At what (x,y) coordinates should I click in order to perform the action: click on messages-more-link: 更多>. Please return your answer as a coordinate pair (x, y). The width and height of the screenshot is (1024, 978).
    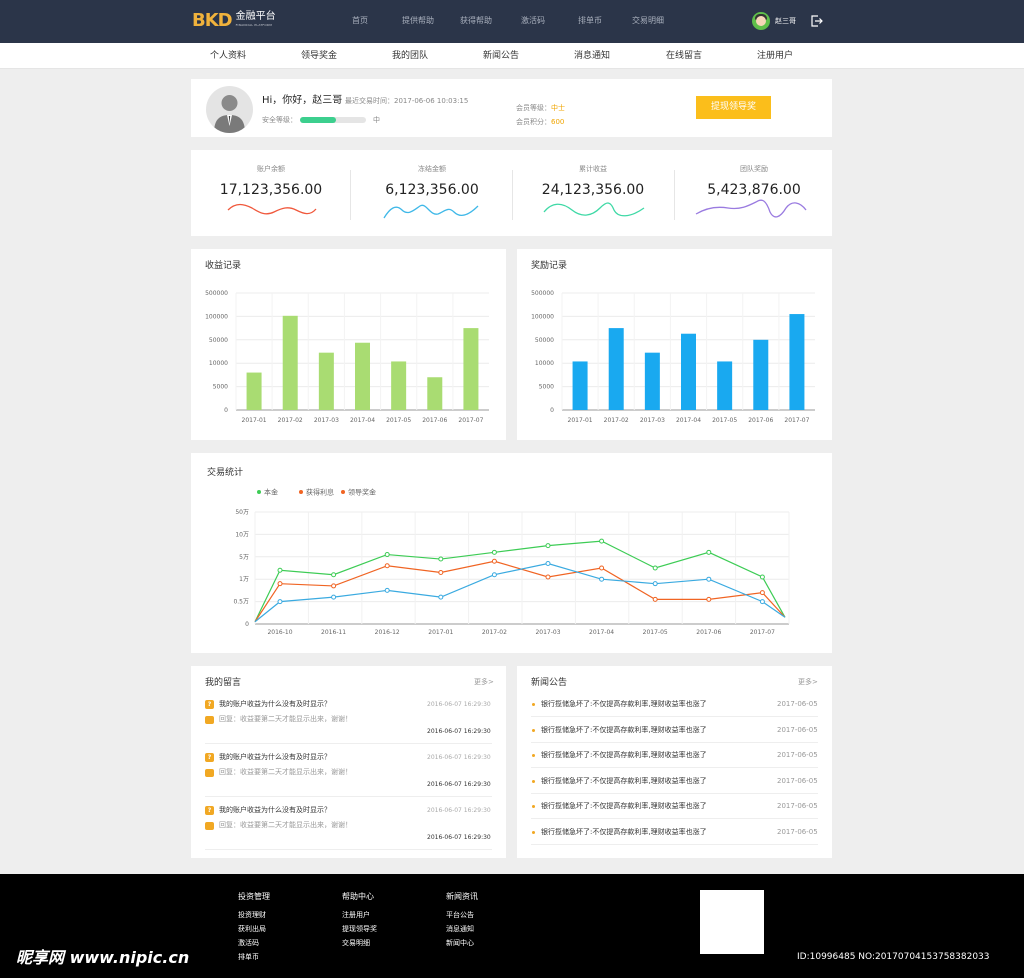
    Looking at the image, I should click on (484, 682).